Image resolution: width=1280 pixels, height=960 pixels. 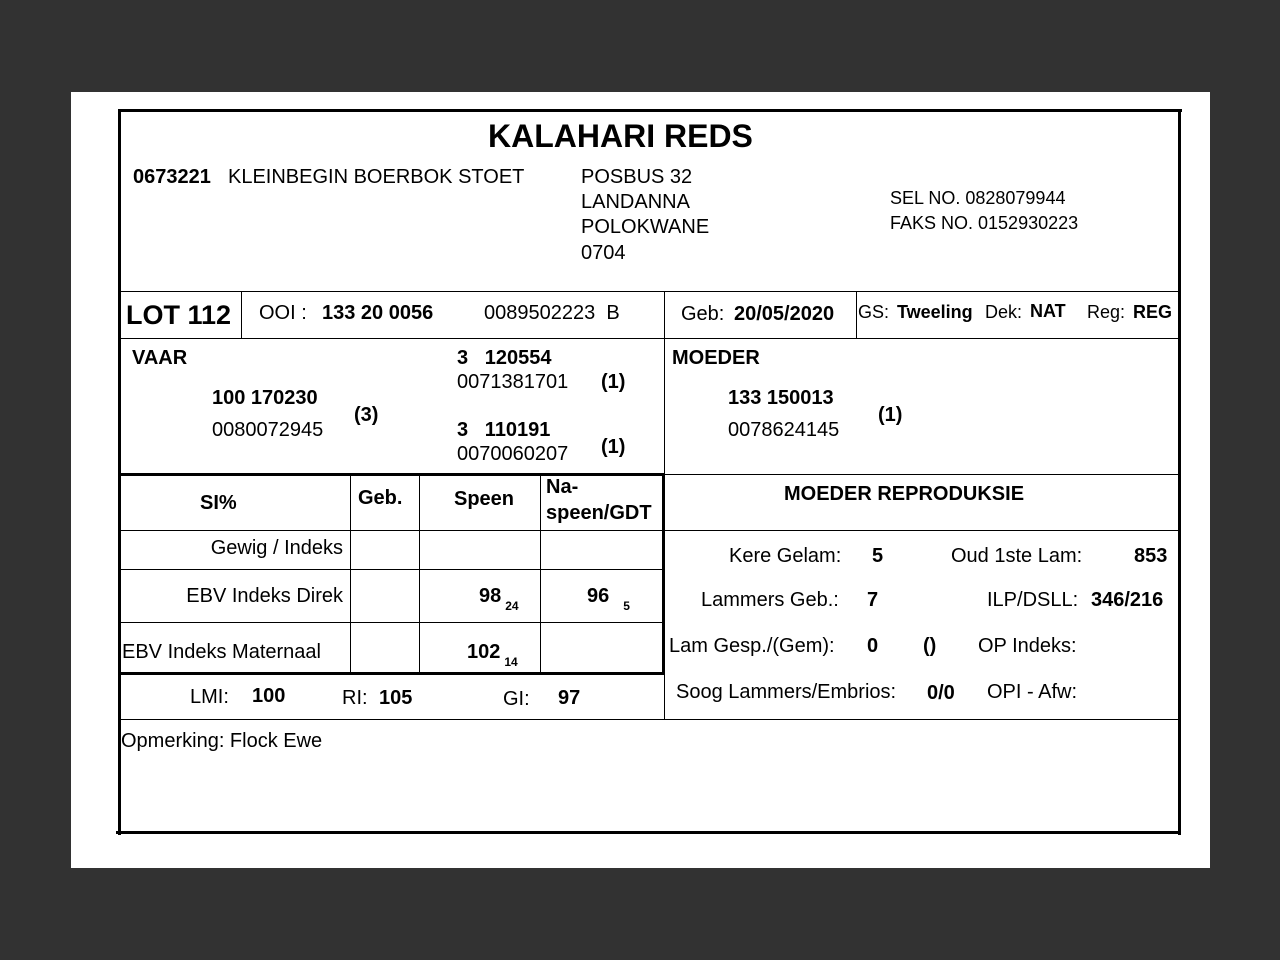 What do you see at coordinates (218, 503) in the screenshot?
I see `col-header-si: SI%` at bounding box center [218, 503].